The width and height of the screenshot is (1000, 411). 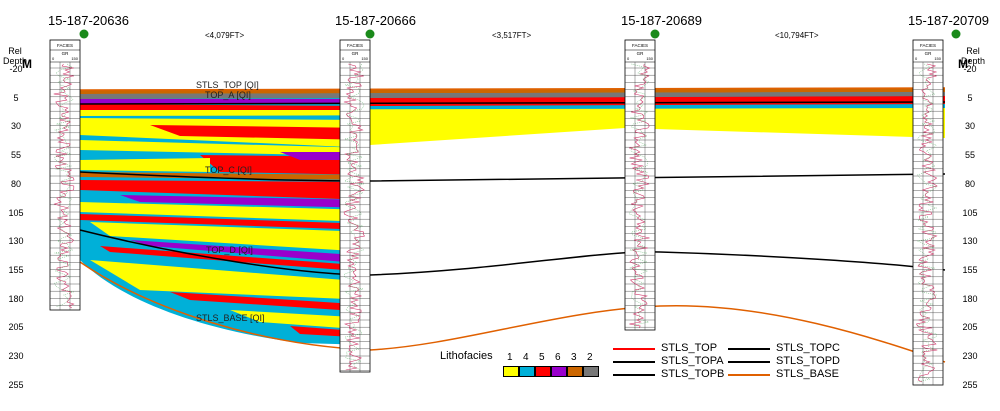 What do you see at coordinates (88, 20) in the screenshot?
I see `well-name-1: 15-187-20636` at bounding box center [88, 20].